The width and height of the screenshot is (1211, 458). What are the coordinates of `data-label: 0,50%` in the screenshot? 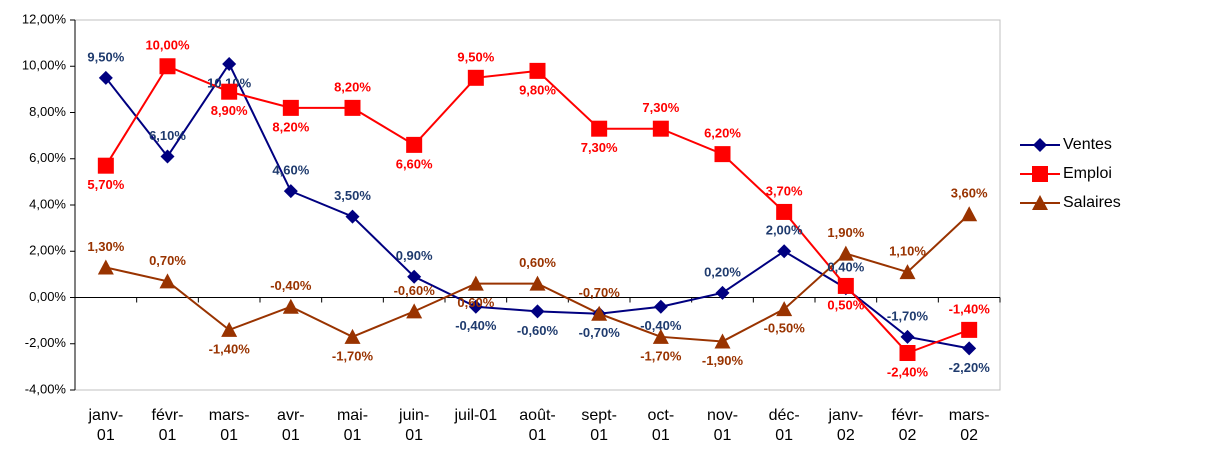 It's located at (845, 304).